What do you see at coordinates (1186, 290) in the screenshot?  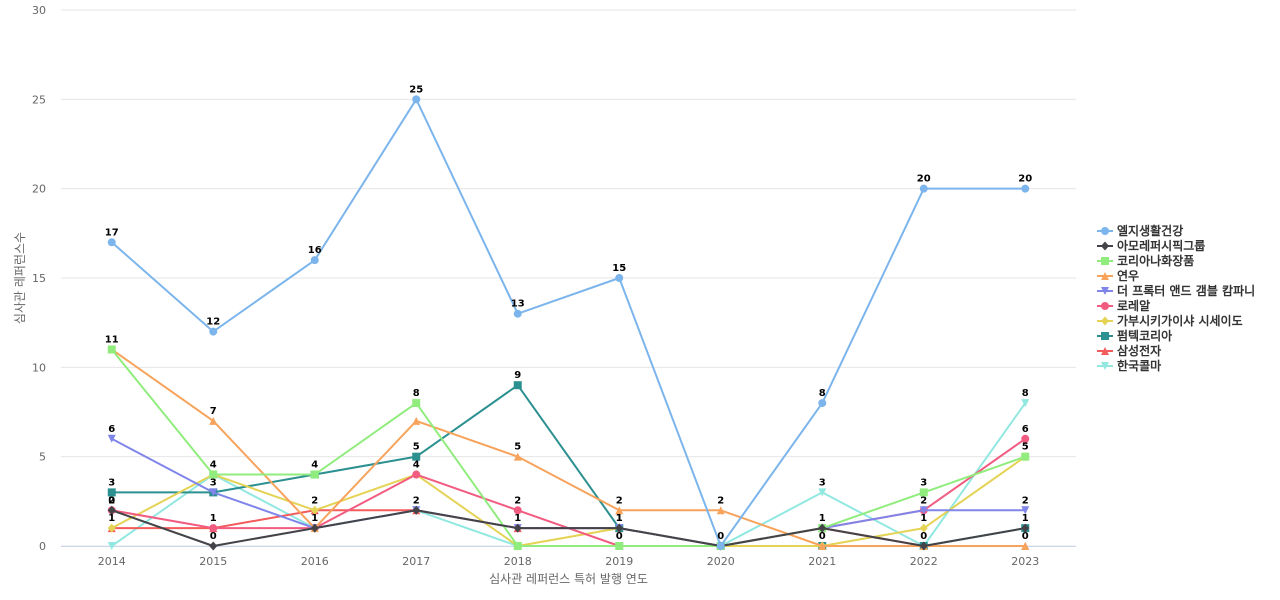 I see `legend-label: 더 프록터 앤드 갬블 캄파니` at bounding box center [1186, 290].